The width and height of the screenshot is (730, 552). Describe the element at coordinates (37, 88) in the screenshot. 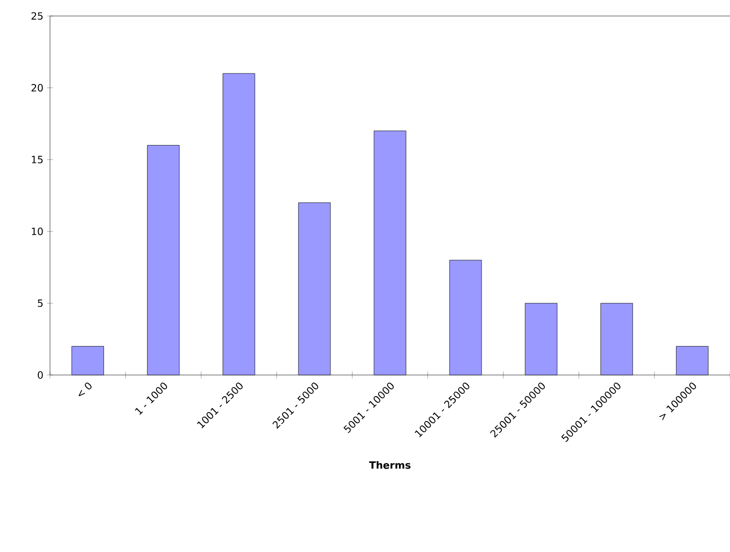

I see `y-tick-label: 20` at that location.